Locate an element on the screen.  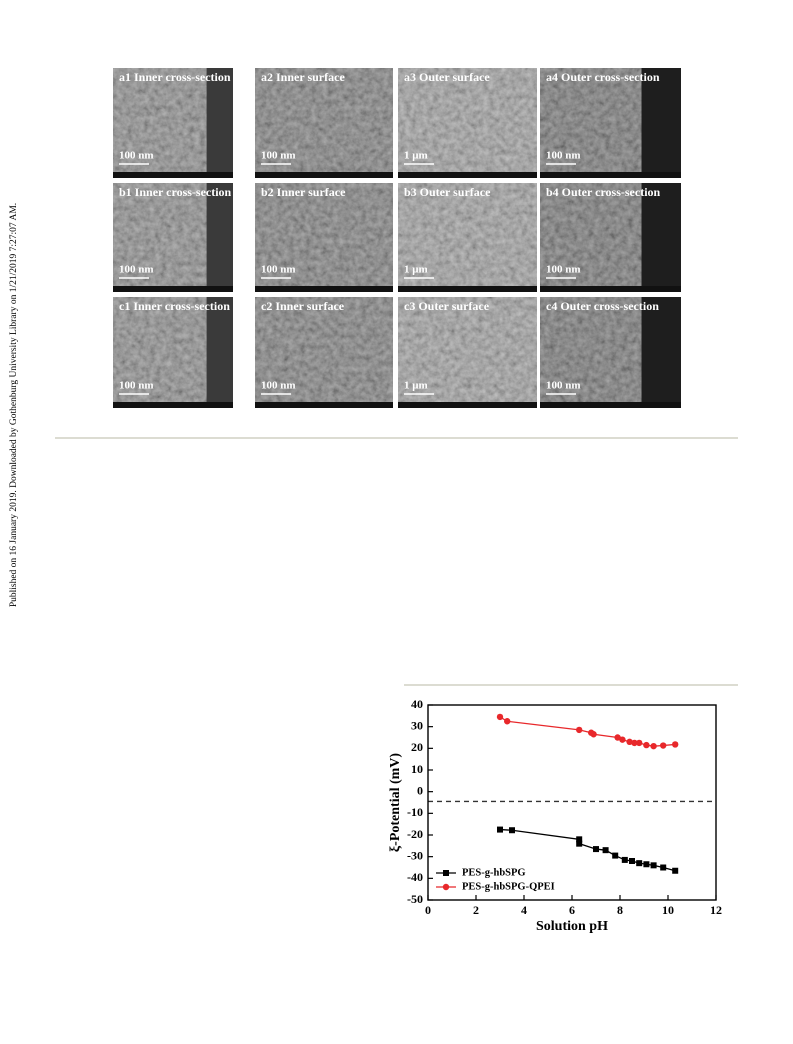
x-tick-label: 0 is located at coordinates (428, 910).